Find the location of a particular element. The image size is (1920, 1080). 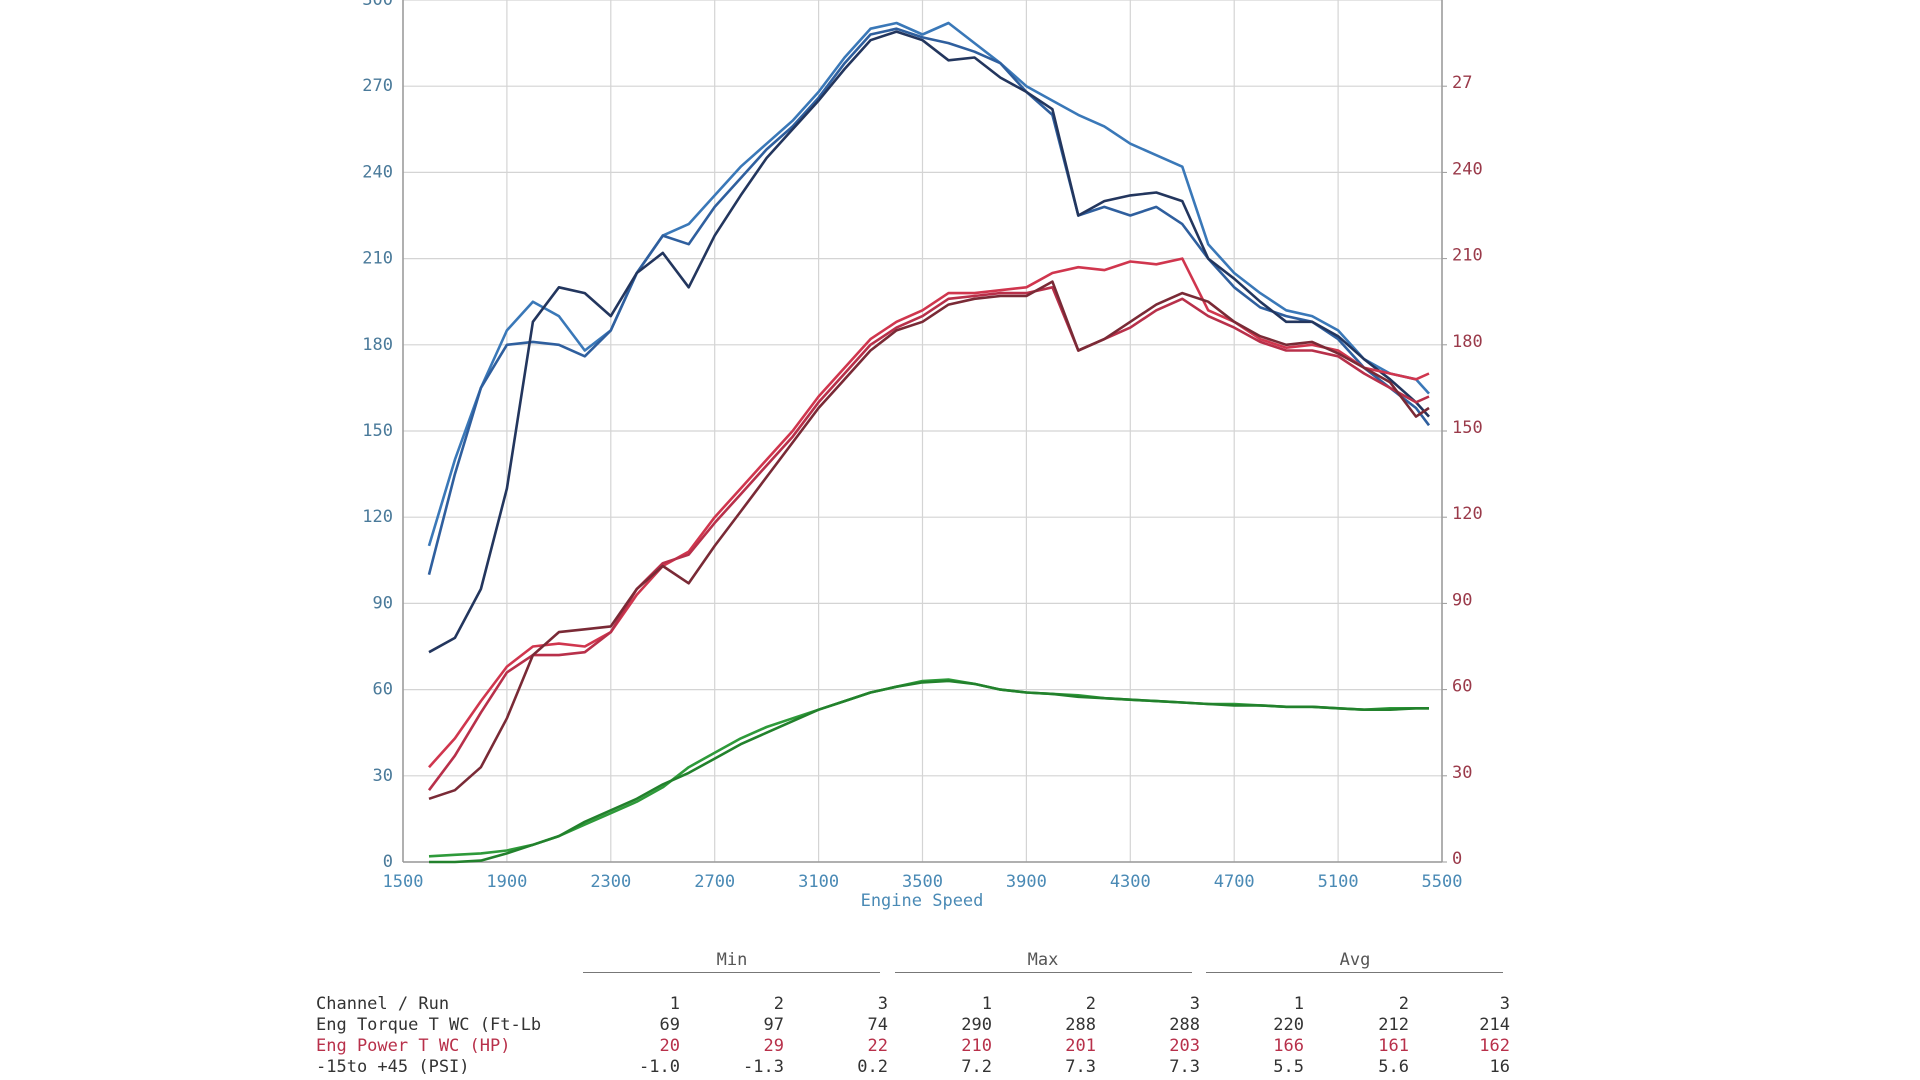

y-tick-label: 210 is located at coordinates (377, 259).